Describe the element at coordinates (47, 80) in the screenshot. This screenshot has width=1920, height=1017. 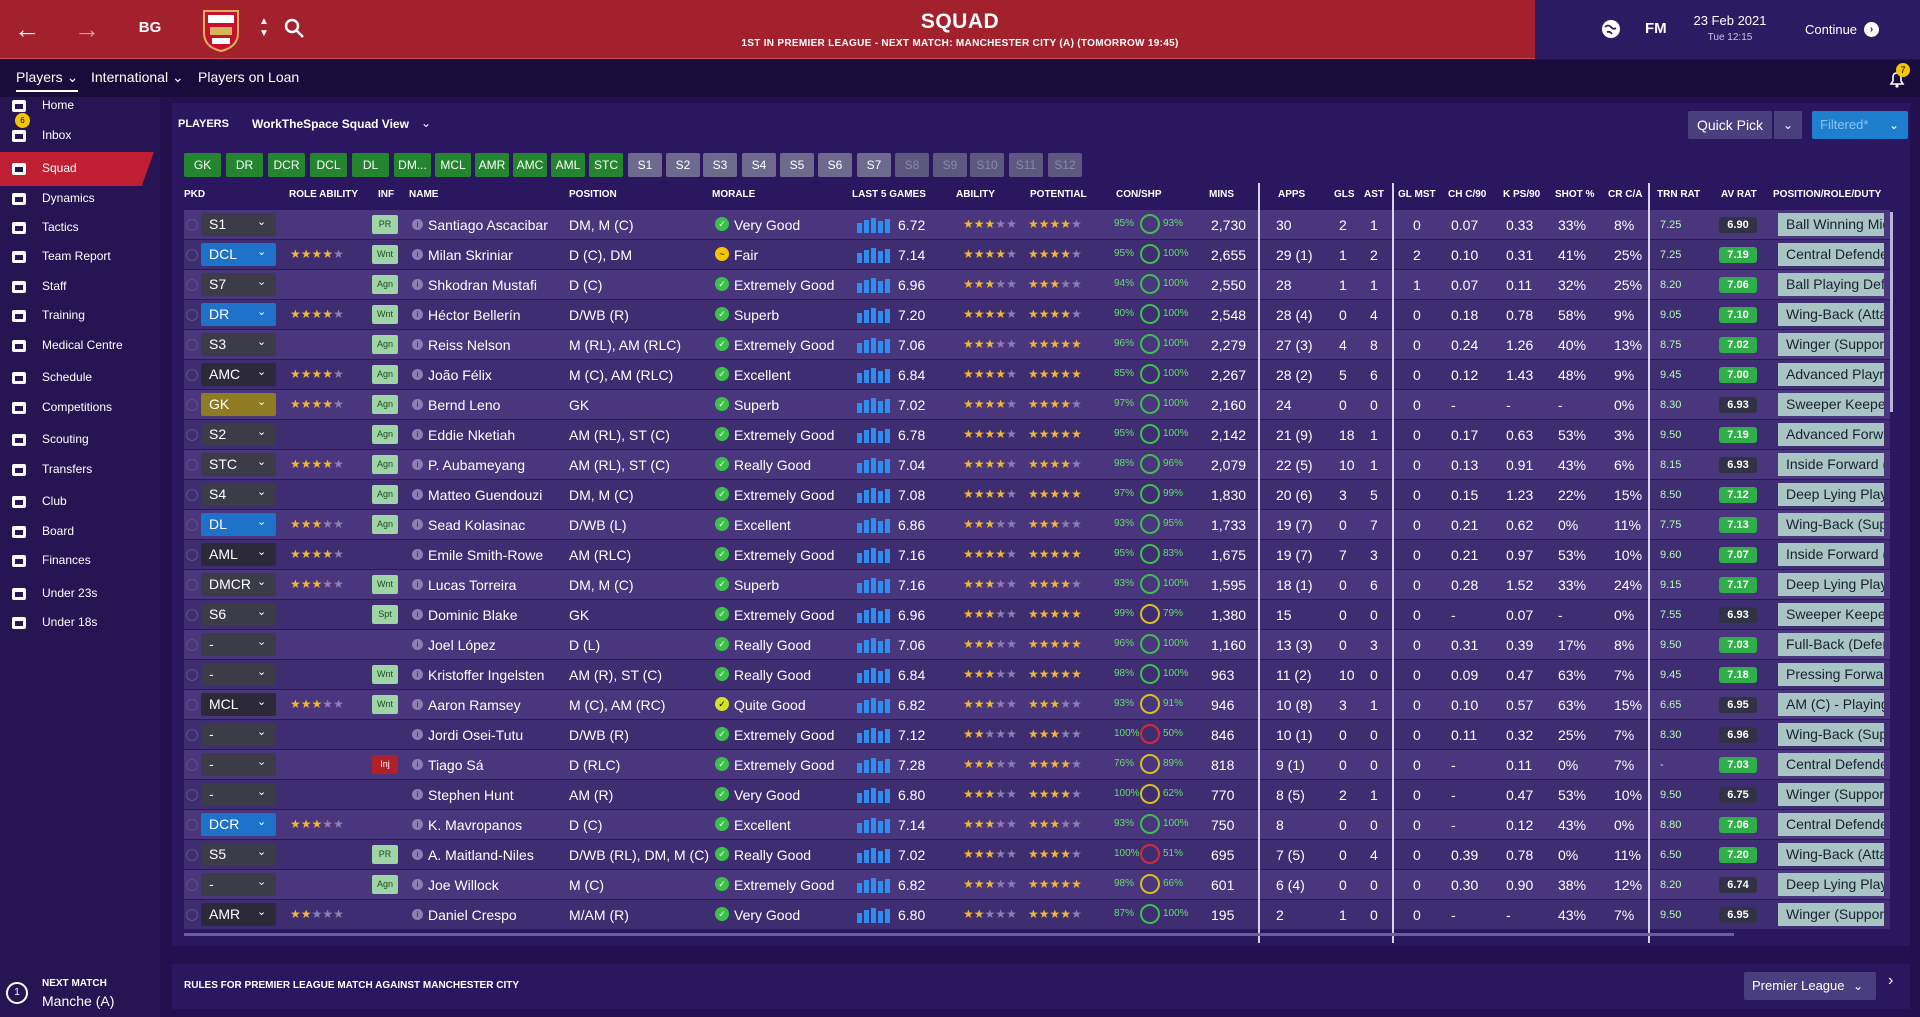
I see `tab-players: Players ⌄` at that location.